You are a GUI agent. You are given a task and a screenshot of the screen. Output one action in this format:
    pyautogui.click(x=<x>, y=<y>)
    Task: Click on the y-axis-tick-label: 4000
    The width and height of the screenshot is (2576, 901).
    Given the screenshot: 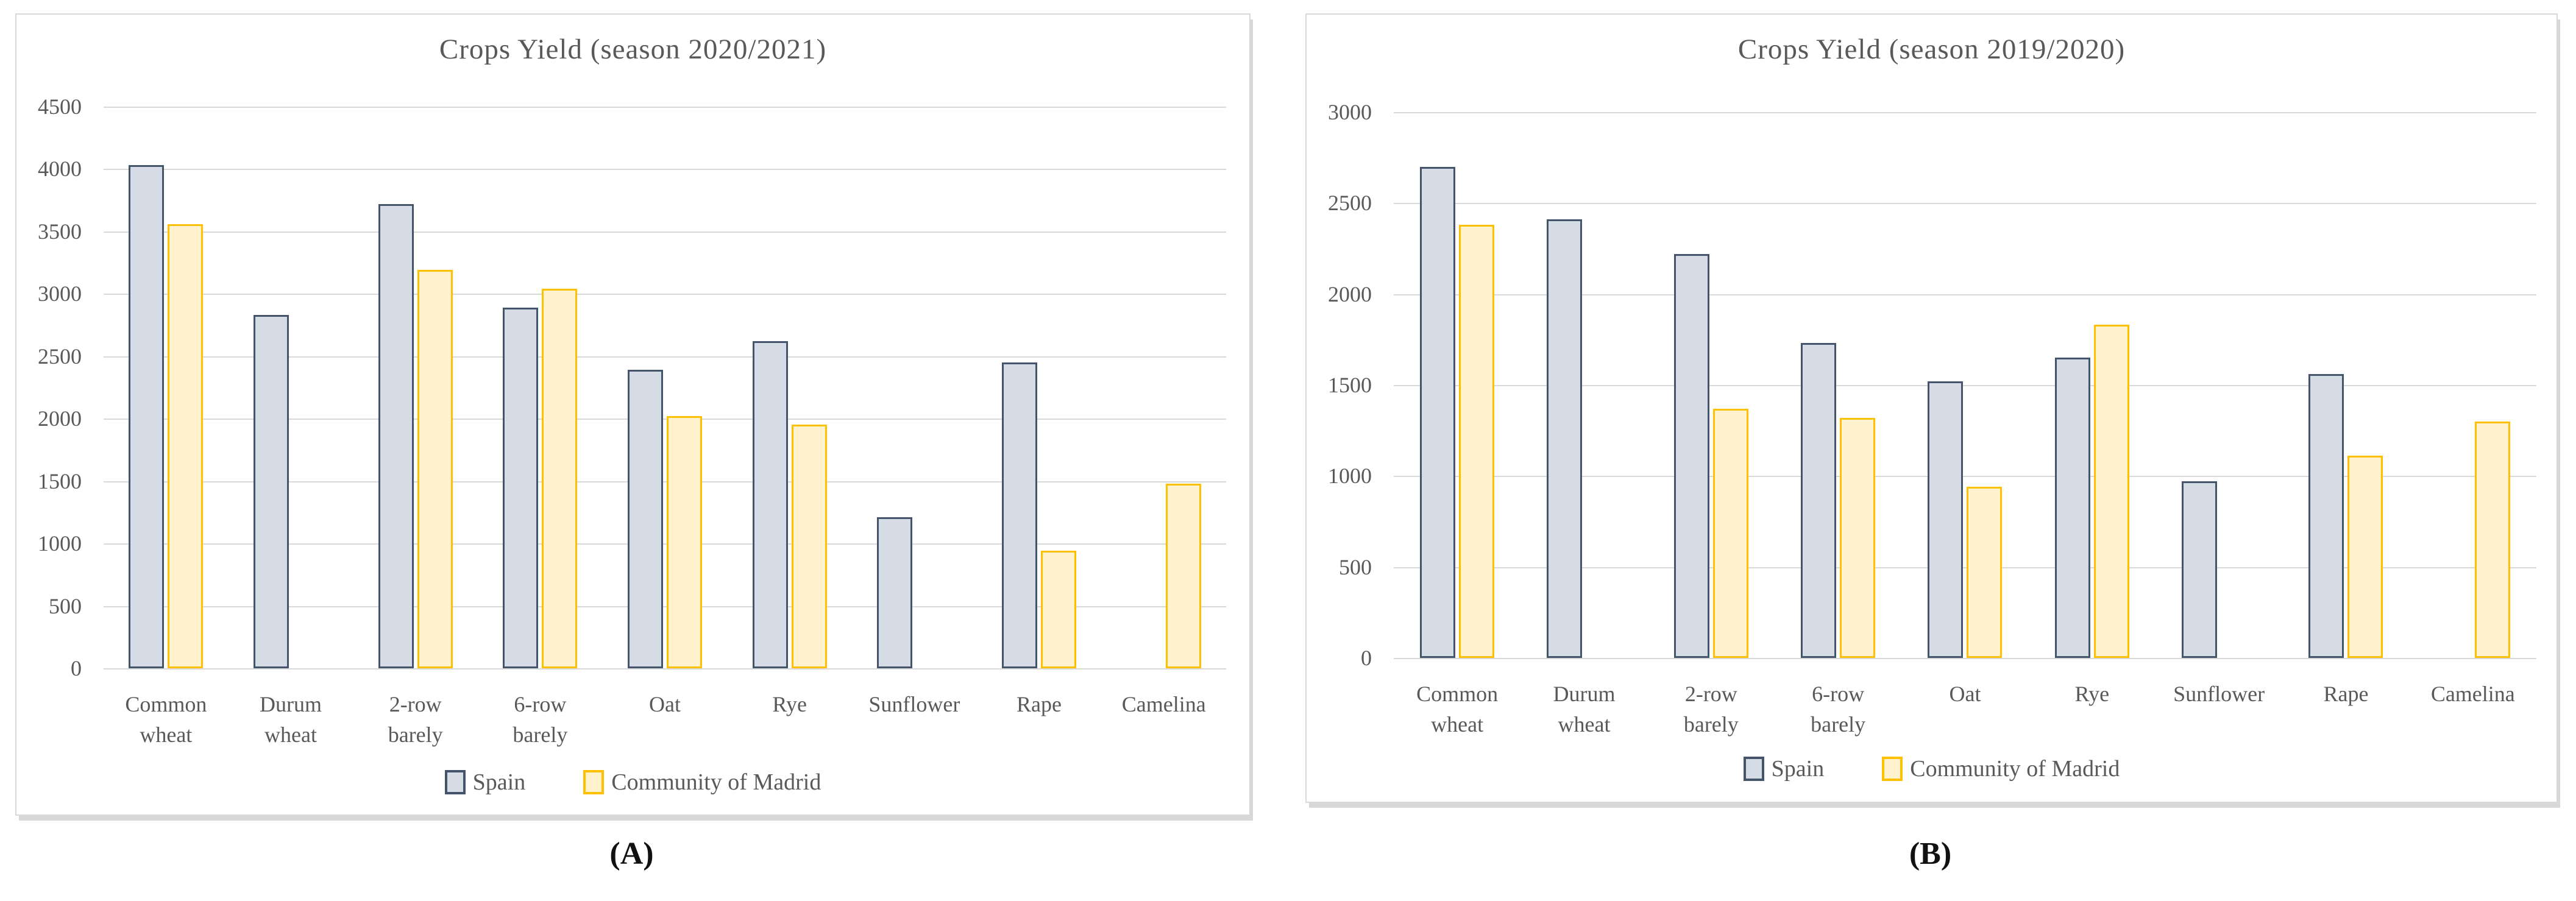 What is the action you would take?
    pyautogui.click(x=60, y=170)
    